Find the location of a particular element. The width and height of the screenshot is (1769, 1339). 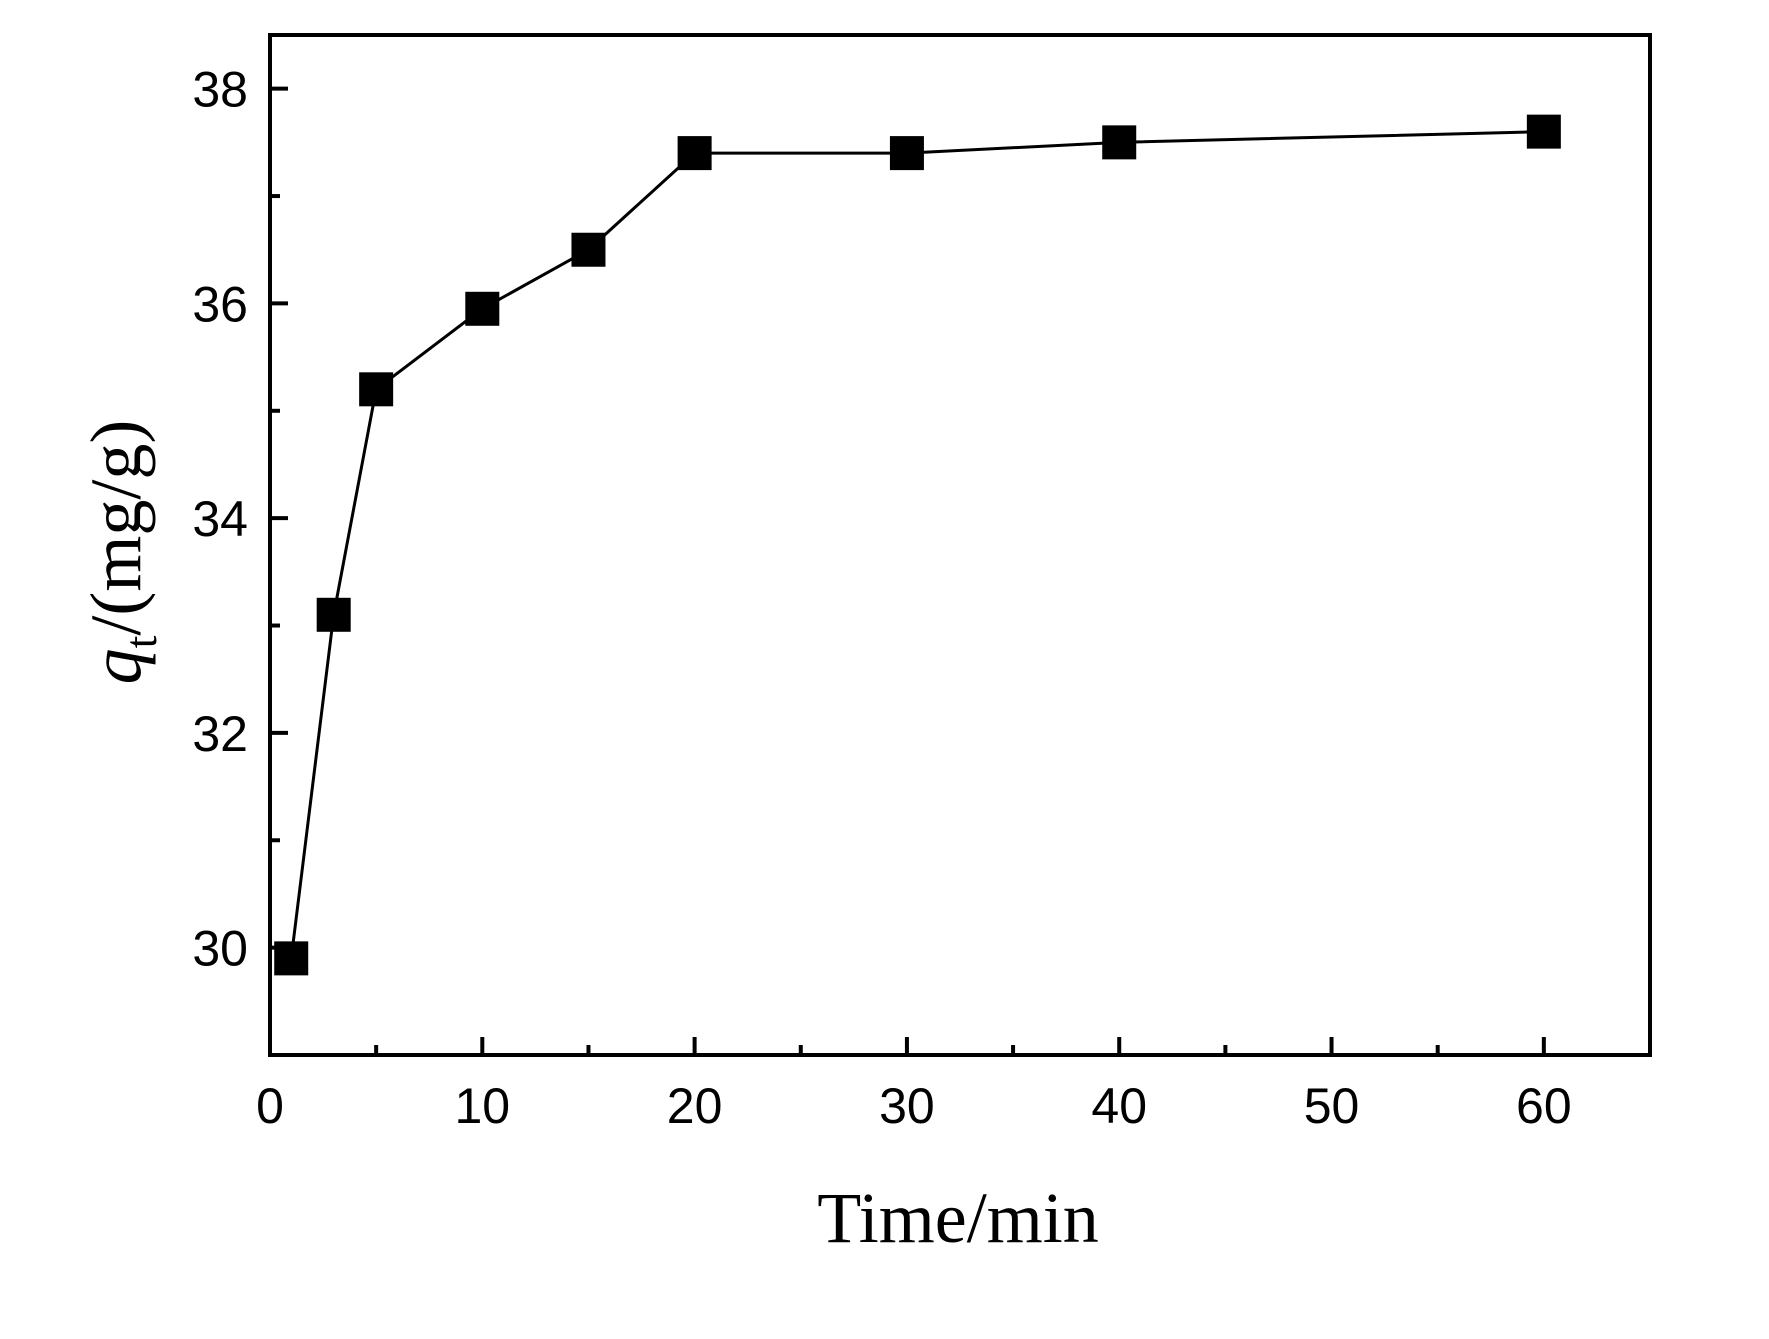

x-tick-label: 40 is located at coordinates (1119, 1106).